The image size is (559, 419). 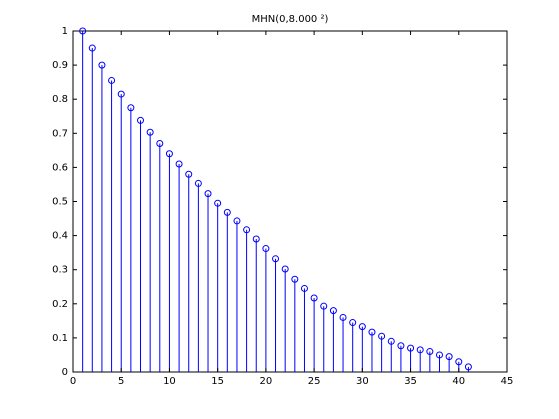 What do you see at coordinates (60, 270) in the screenshot?
I see `y-tick-label: 0.3` at bounding box center [60, 270].